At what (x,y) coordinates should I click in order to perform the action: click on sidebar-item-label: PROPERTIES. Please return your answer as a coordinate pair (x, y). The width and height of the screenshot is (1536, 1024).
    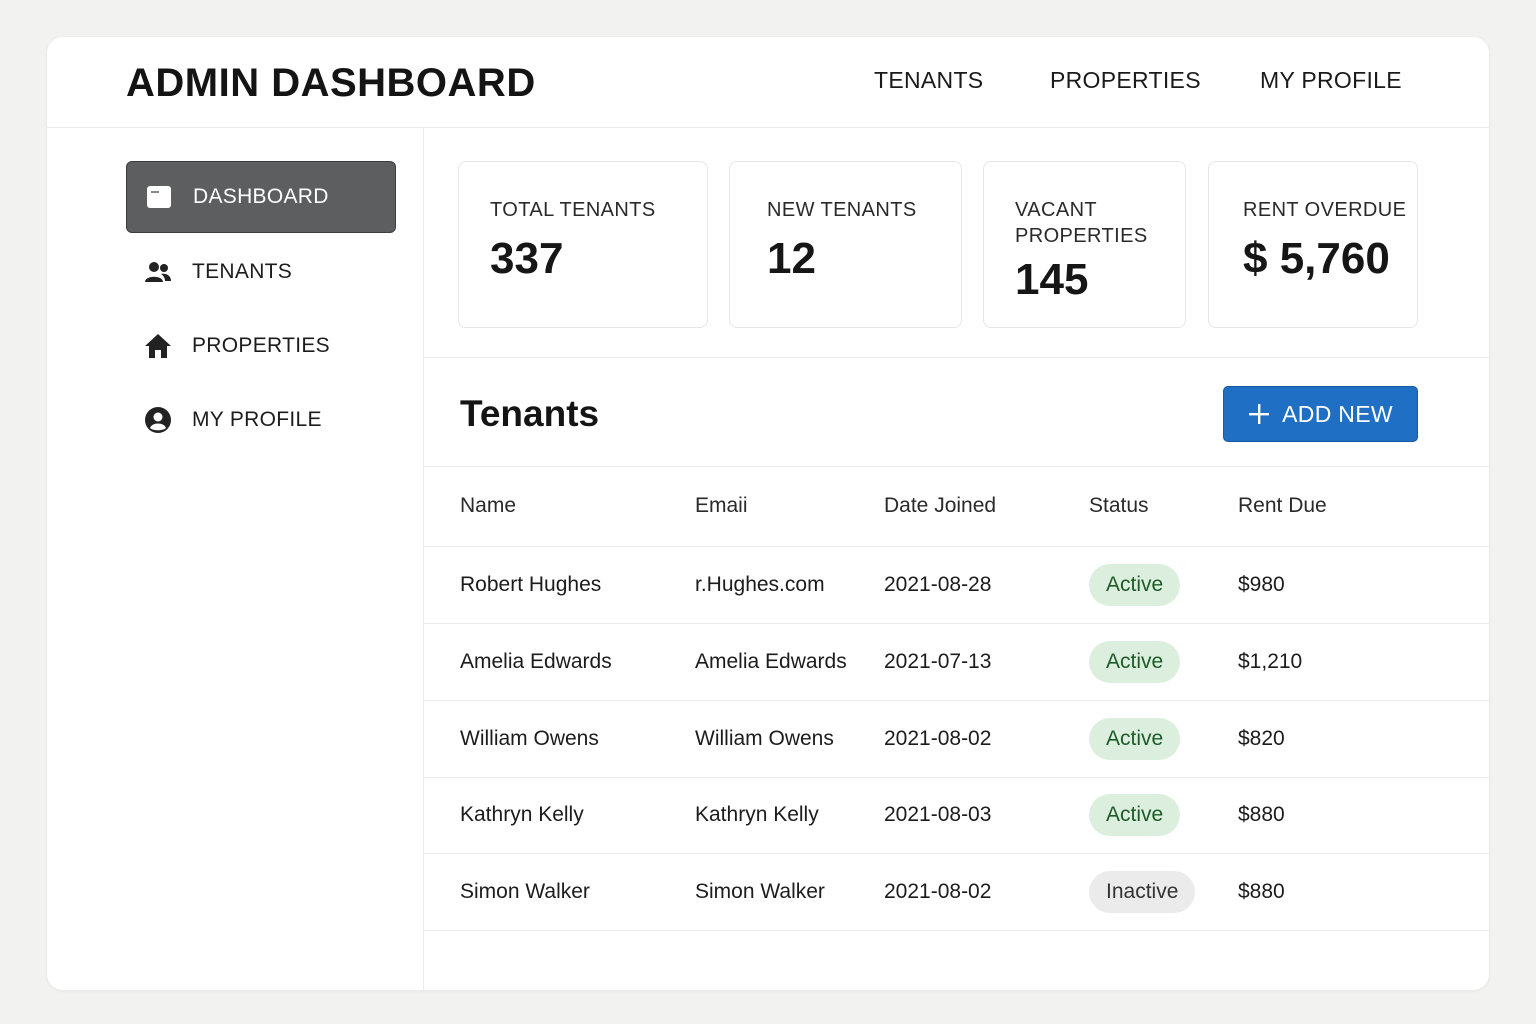
    Looking at the image, I should click on (261, 345).